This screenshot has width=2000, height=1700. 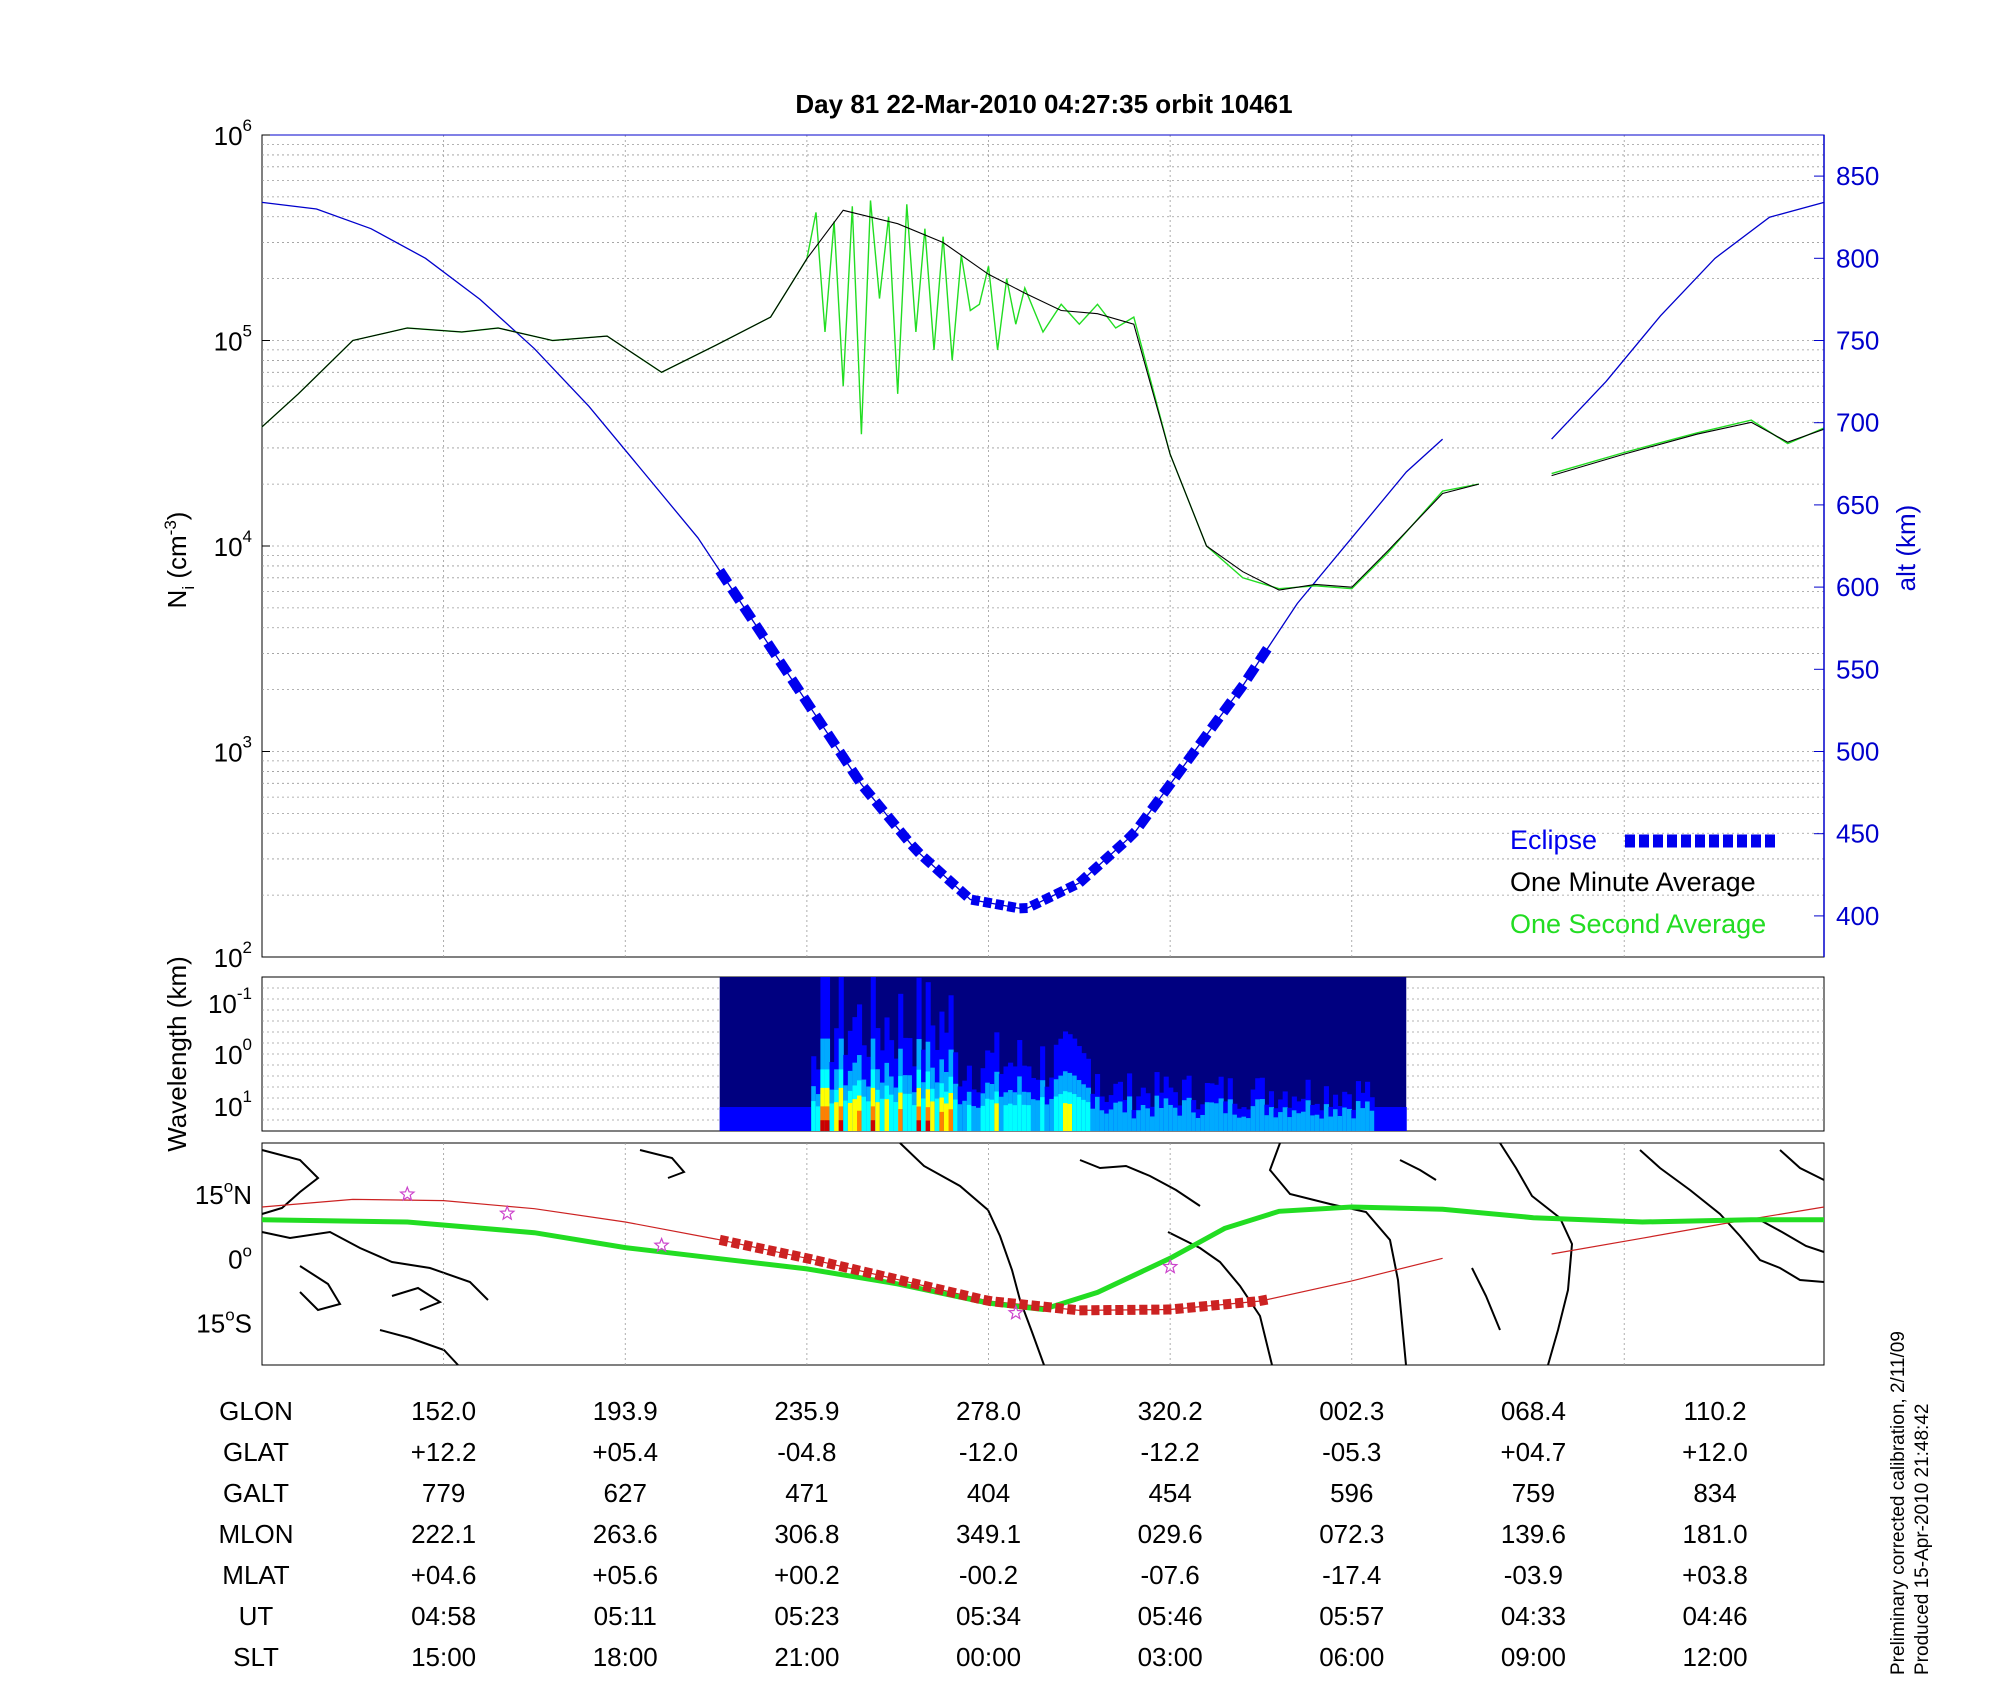 What do you see at coordinates (233, 955) in the screenshot?
I see `y-tick-label: 10²` at bounding box center [233, 955].